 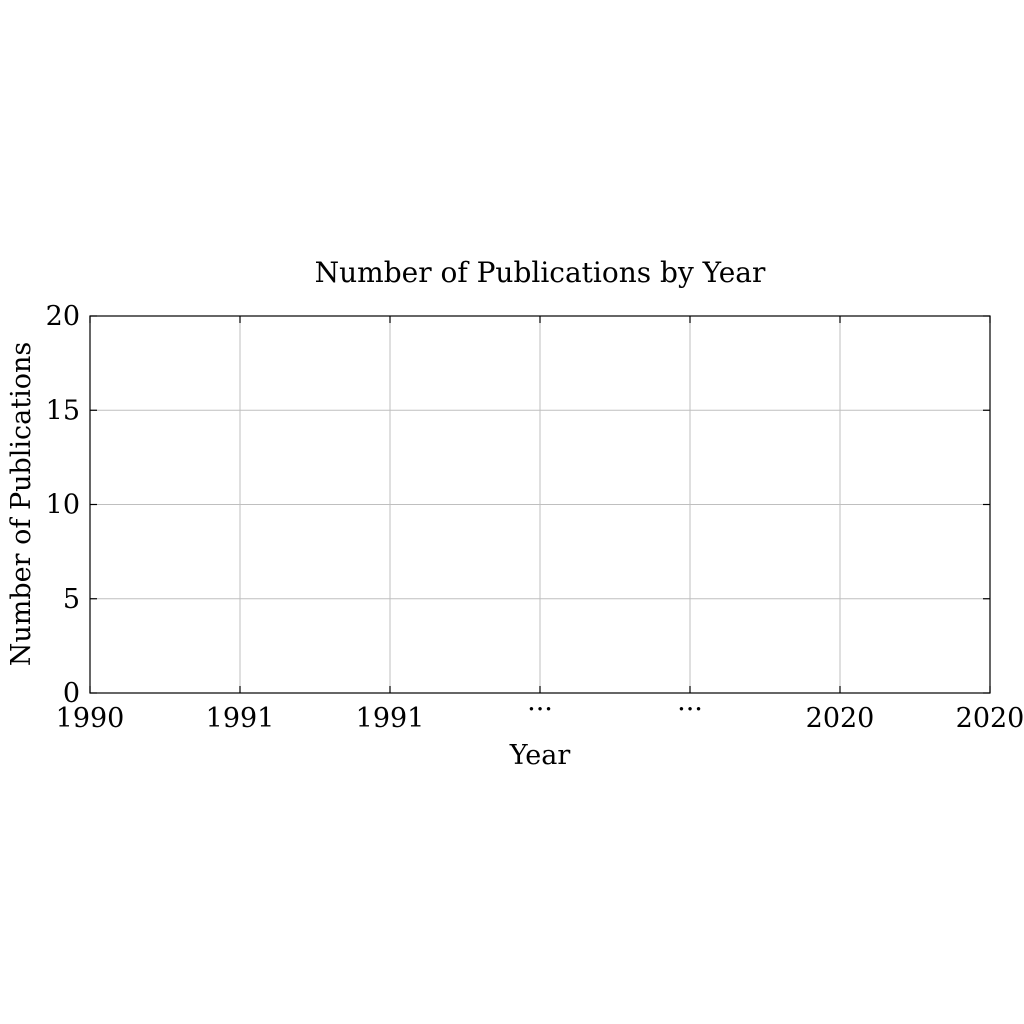 What do you see at coordinates (63, 505) in the screenshot?
I see `y-tick-label: 10` at bounding box center [63, 505].